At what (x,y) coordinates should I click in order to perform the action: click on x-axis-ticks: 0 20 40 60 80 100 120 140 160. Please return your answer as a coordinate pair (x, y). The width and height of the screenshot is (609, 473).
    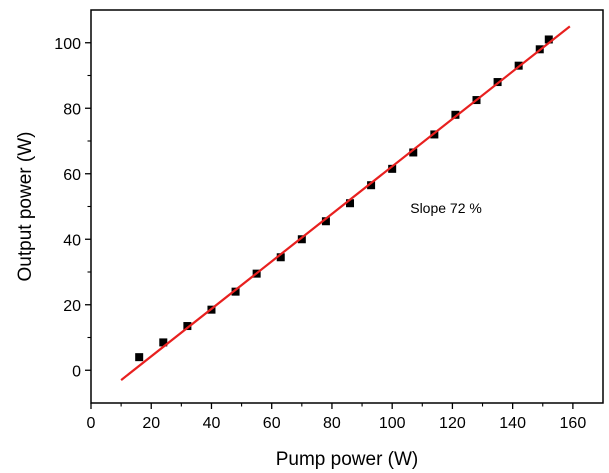
    Looking at the image, I should click on (337, 417).